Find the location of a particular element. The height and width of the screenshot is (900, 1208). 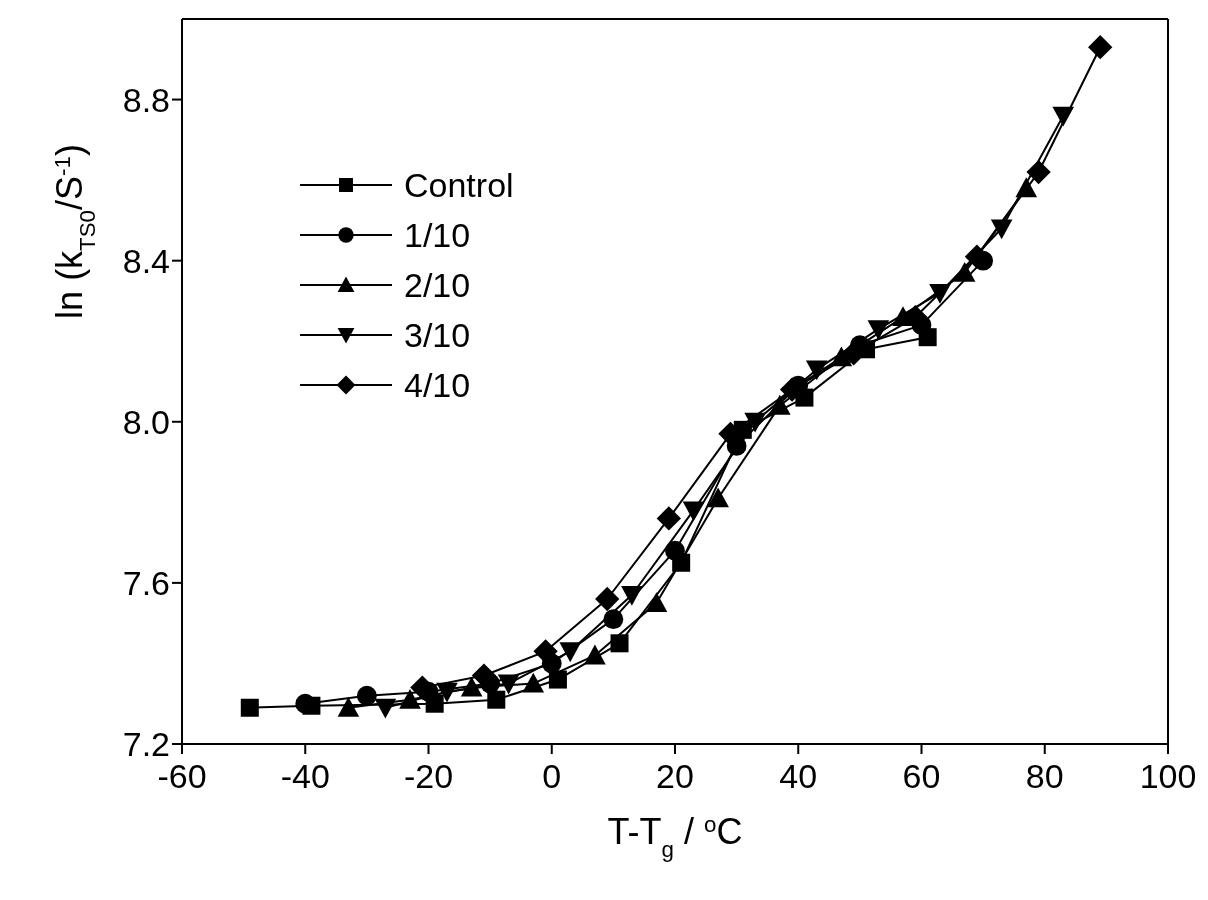

legend-label: 2/10 is located at coordinates (437, 285).